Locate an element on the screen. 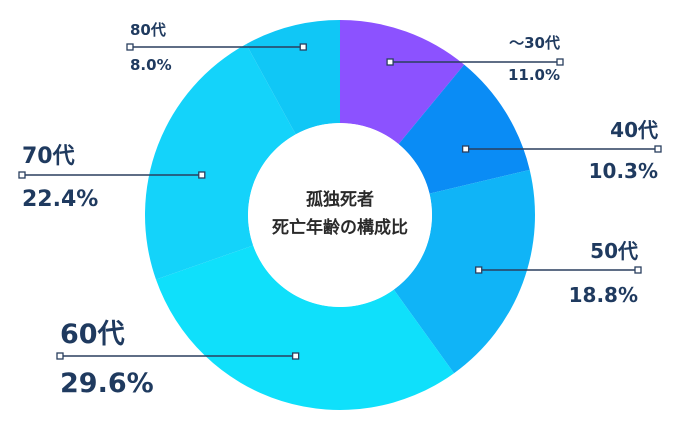 Image resolution: width=700 pixels, height=427 pixels. slice-value-label-3: 29.6% is located at coordinates (107, 383).